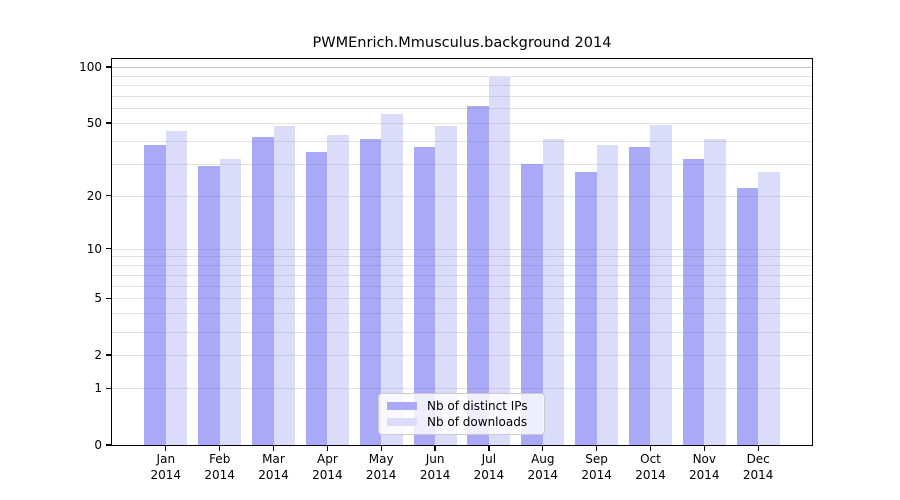 Image resolution: width=900 pixels, height=500 pixels. Describe the element at coordinates (94, 195) in the screenshot. I see `y-axis-label-20: 20` at that location.